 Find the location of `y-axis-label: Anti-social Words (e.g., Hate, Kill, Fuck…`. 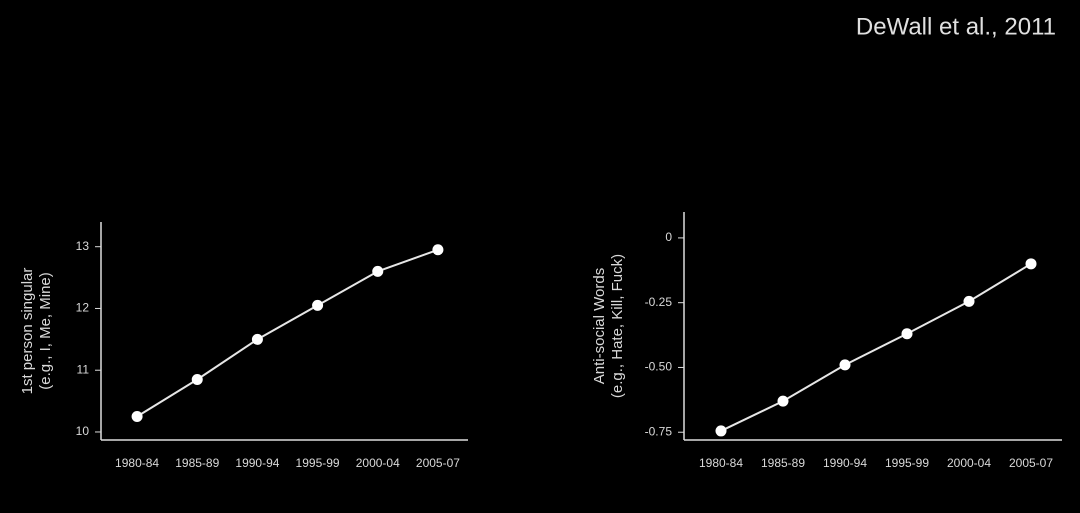

y-axis-label: Anti-social Words (e.g., Hate, Kill, Fuck… is located at coordinates (608, 326).